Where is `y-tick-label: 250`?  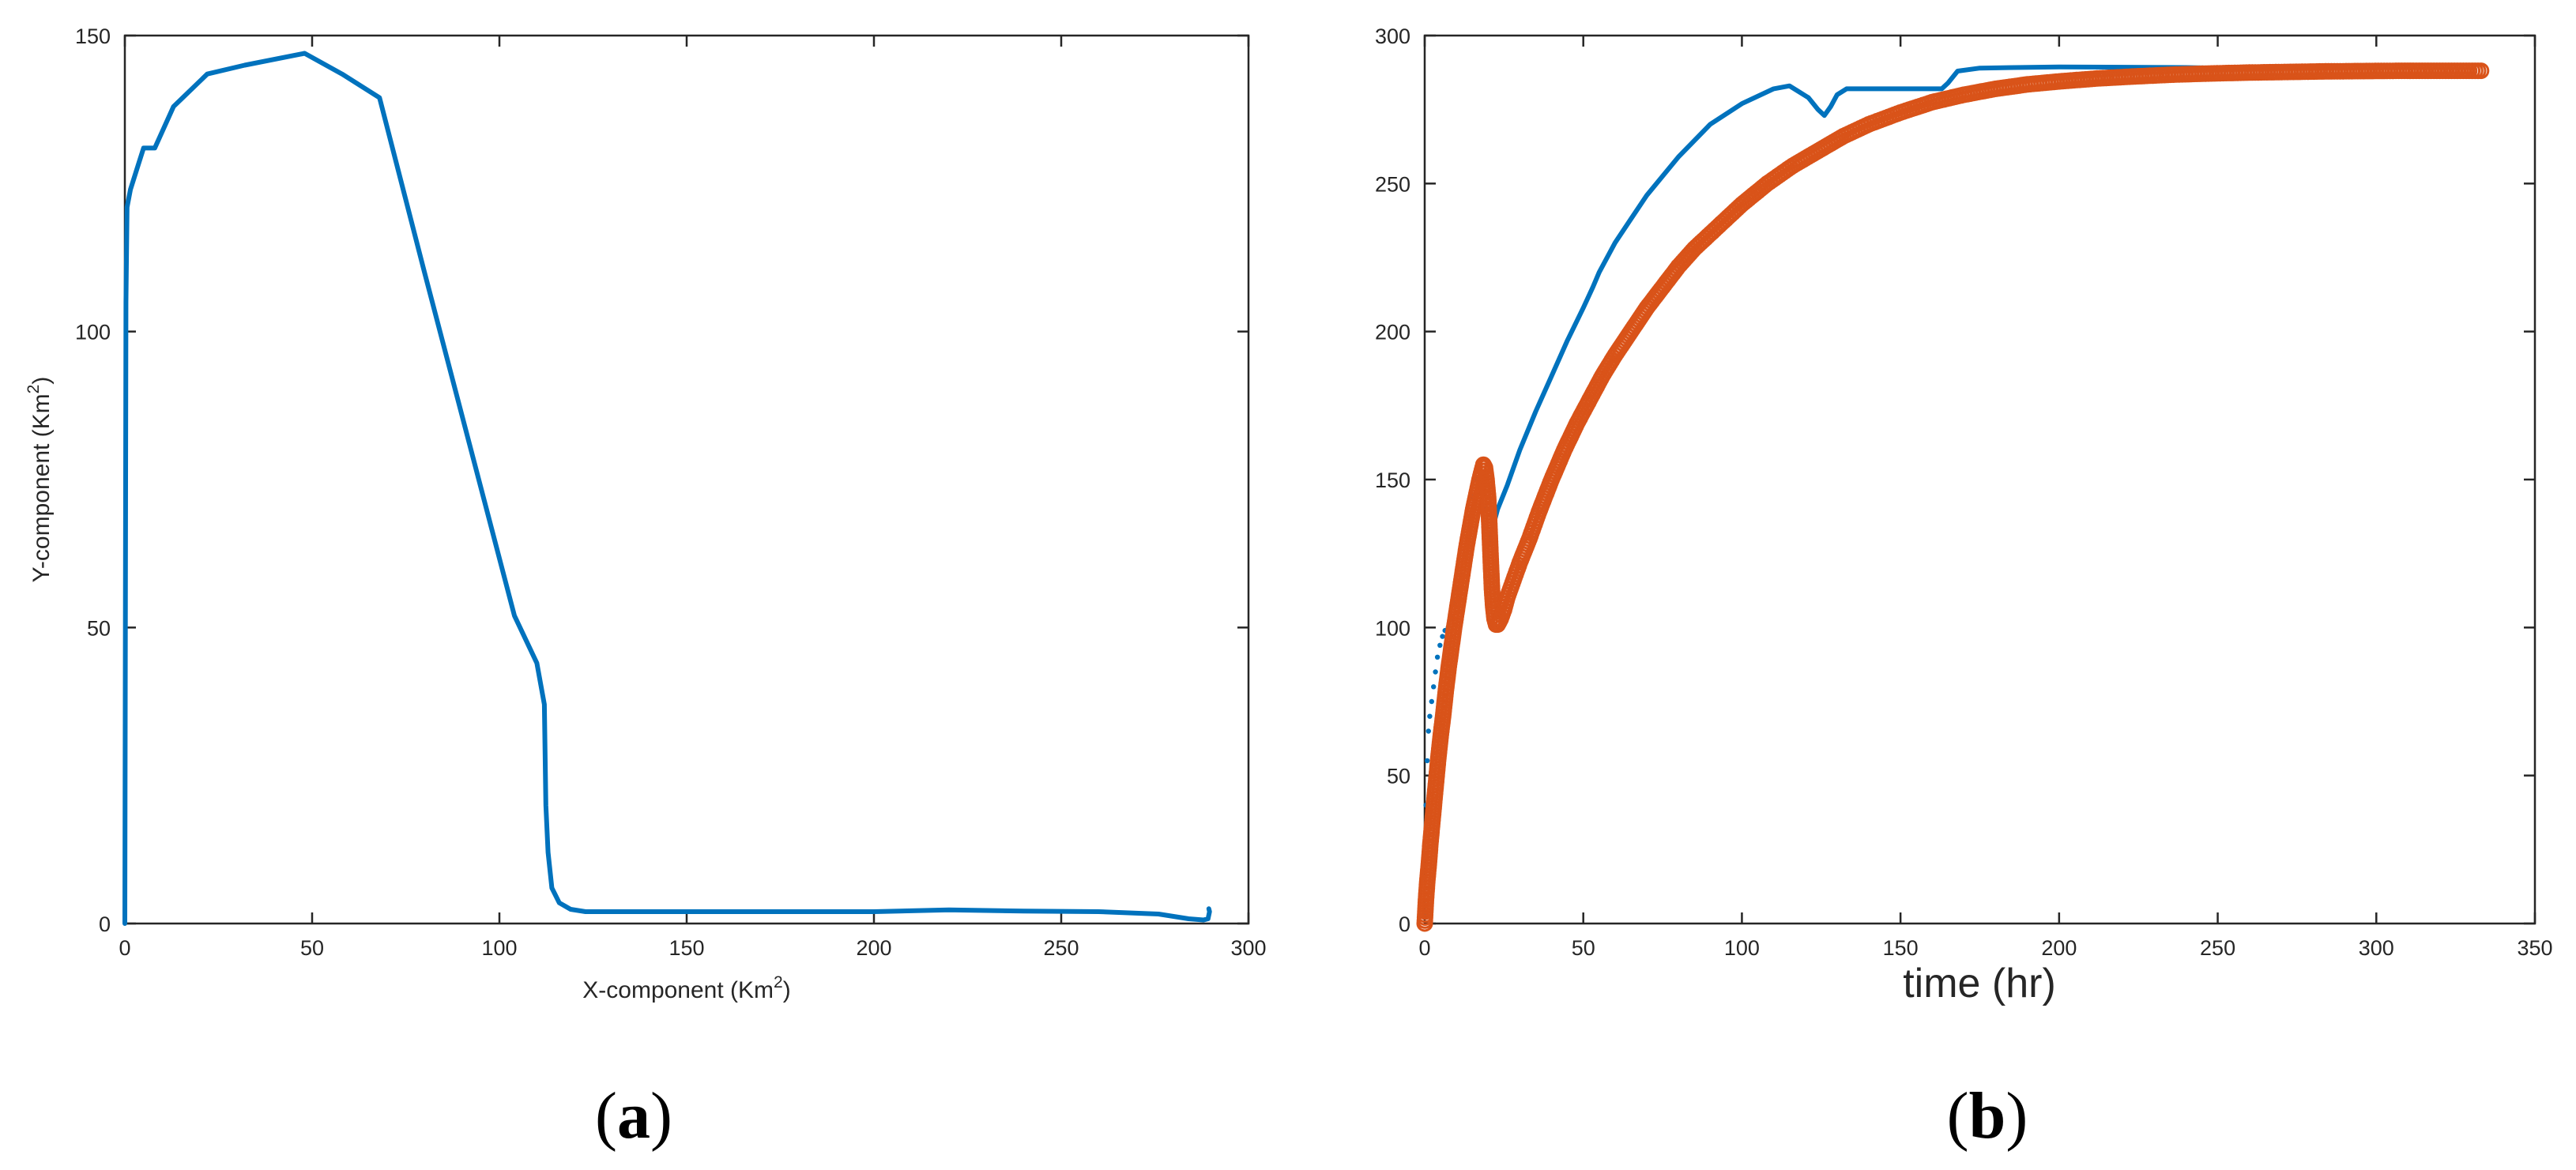
y-tick-label: 250 is located at coordinates (1392, 184).